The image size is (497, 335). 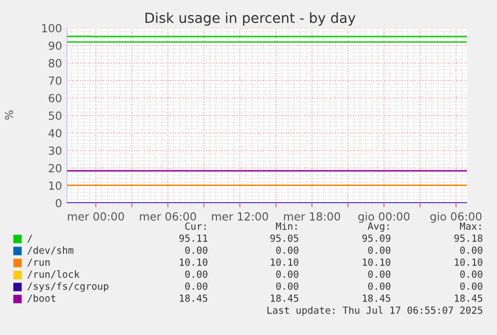 What do you see at coordinates (55, 150) in the screenshot?
I see `y-tick-label: 30` at bounding box center [55, 150].